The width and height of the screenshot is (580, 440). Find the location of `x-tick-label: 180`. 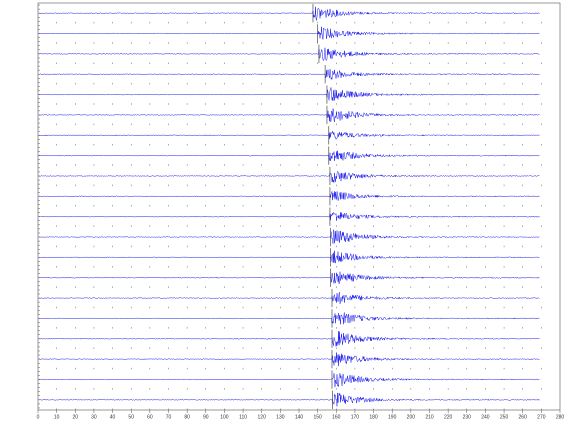

x-tick-label: 180 is located at coordinates (373, 417).